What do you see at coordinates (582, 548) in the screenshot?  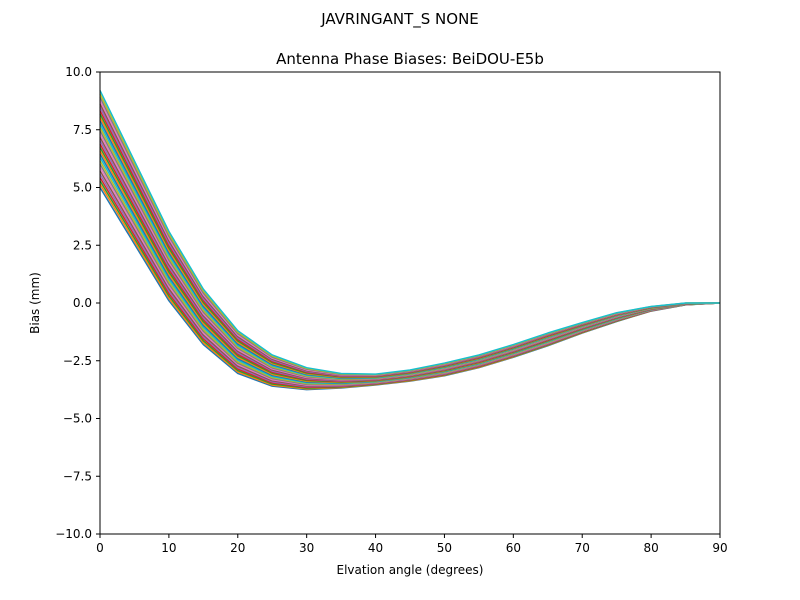 I see `x-tick-label: 70` at bounding box center [582, 548].